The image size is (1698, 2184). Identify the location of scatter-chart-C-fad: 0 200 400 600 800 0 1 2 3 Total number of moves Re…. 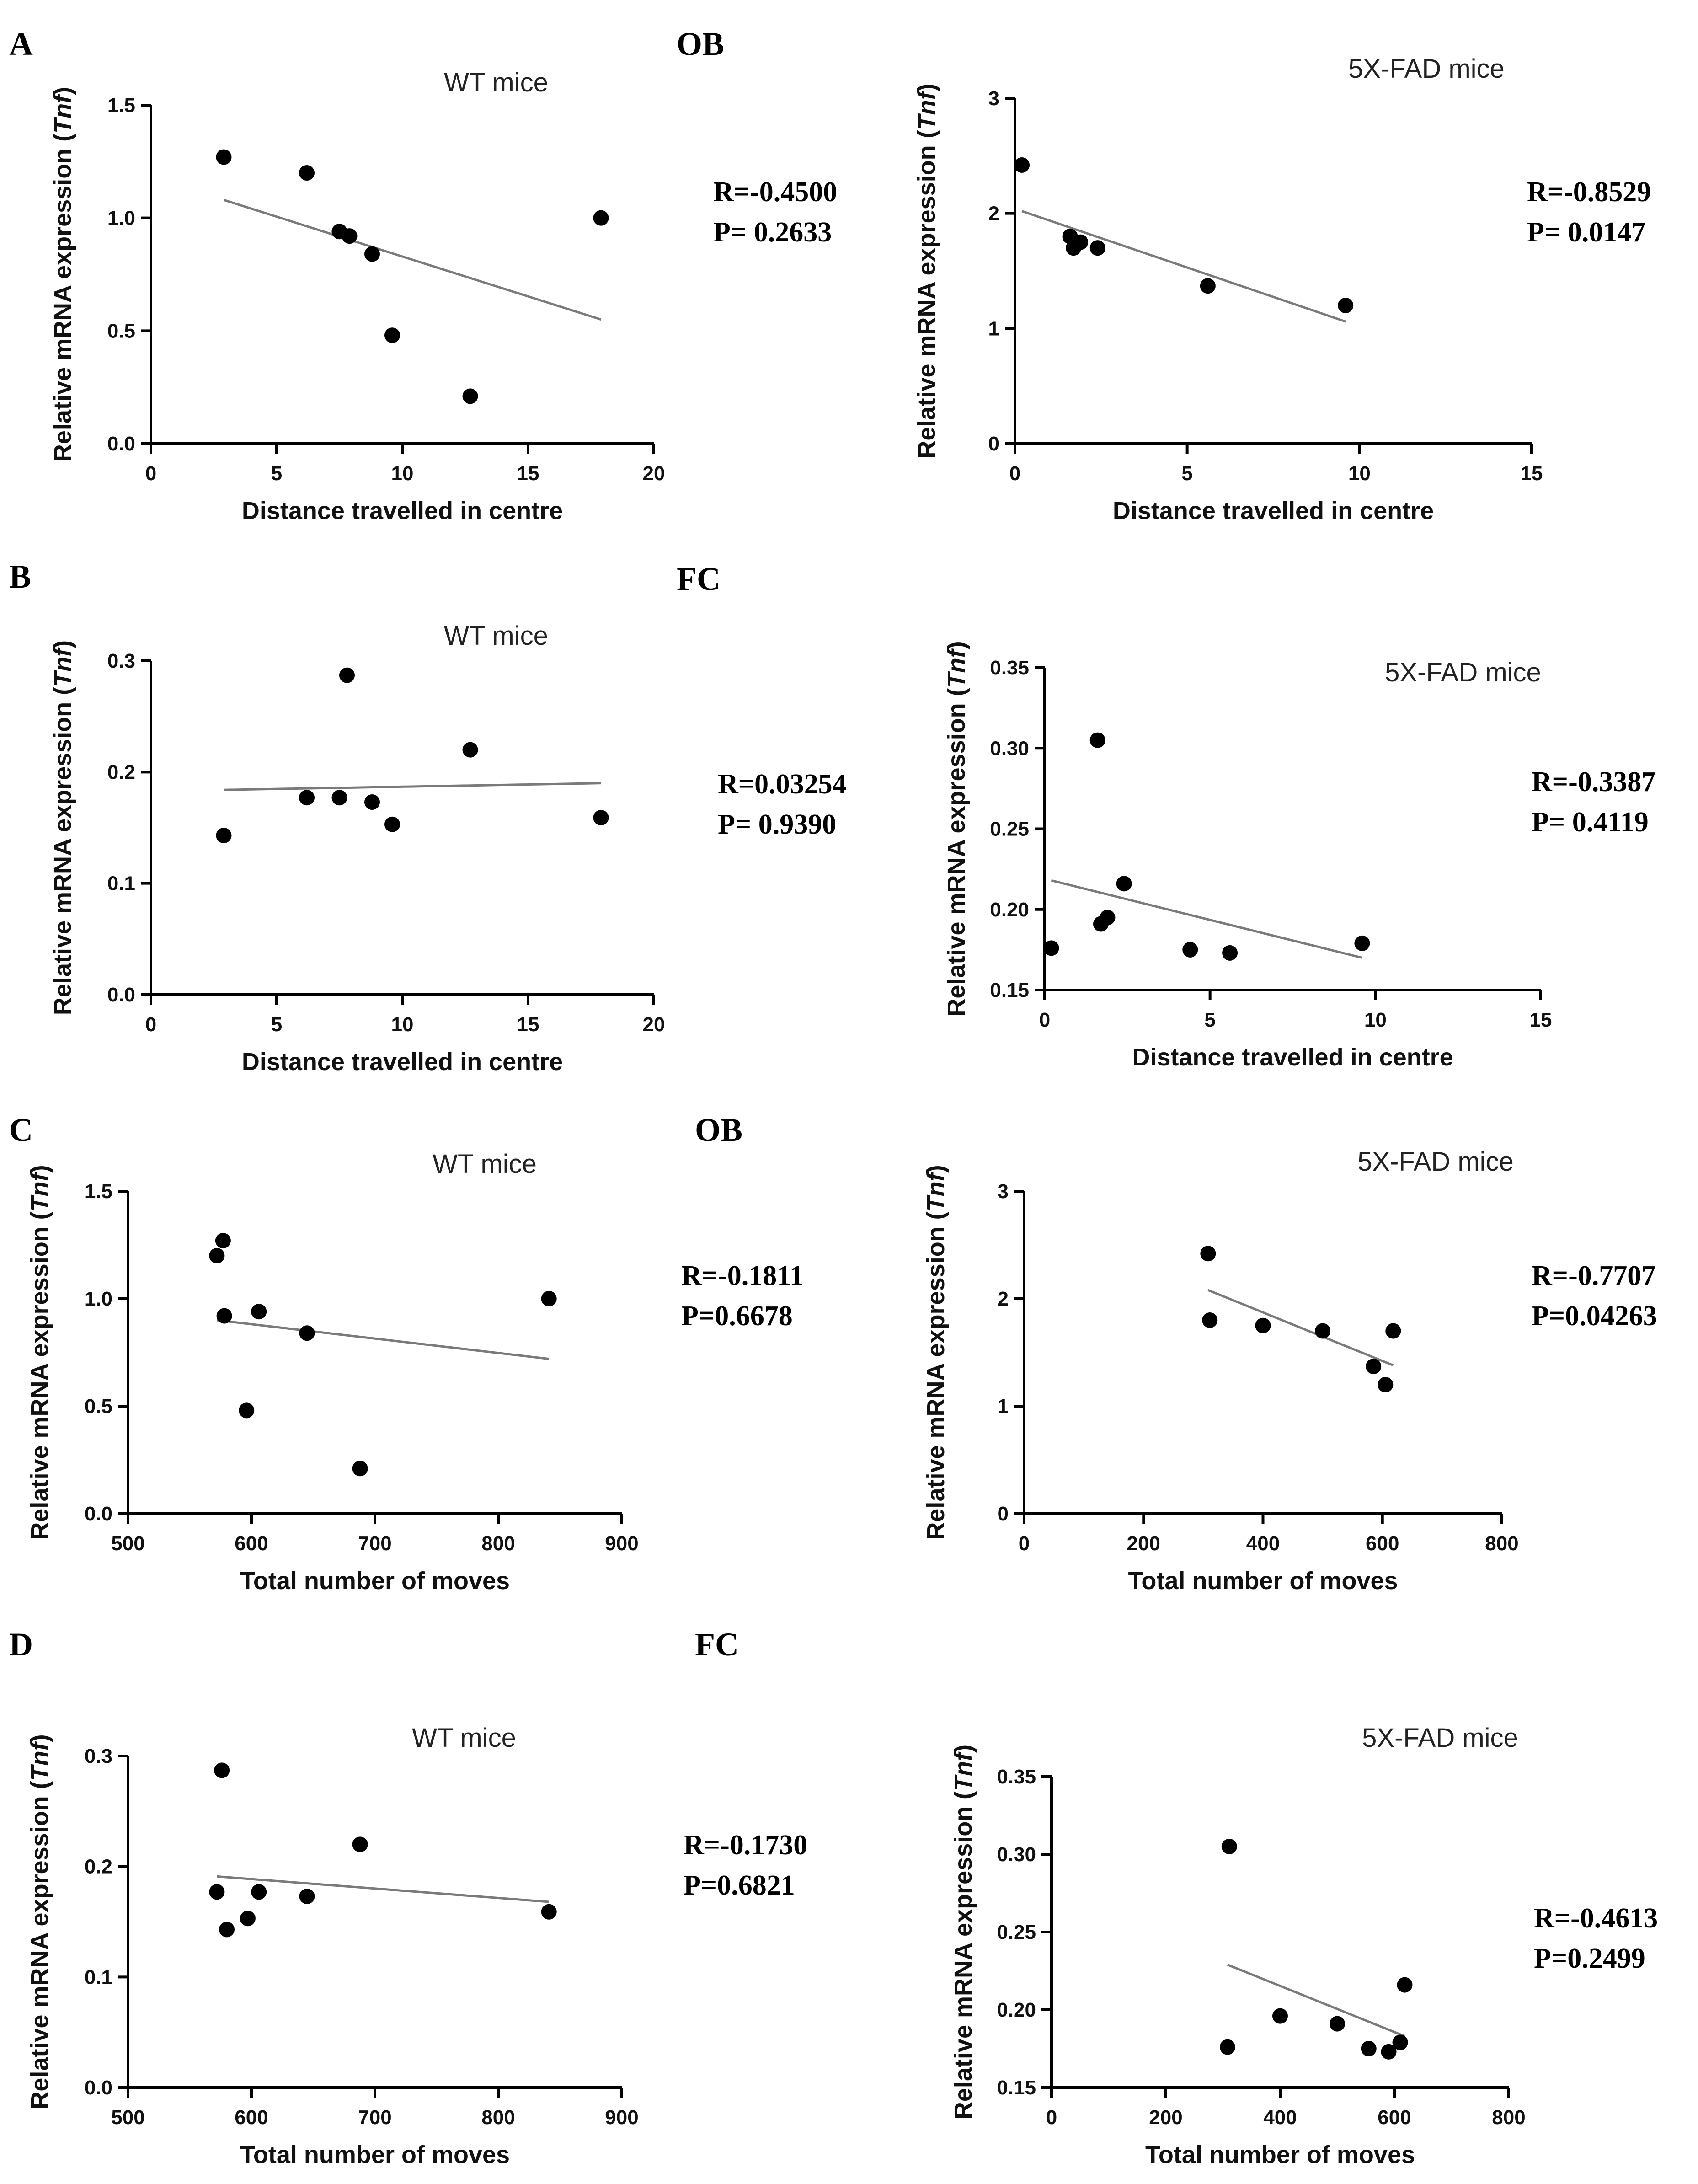
(1289, 1371).